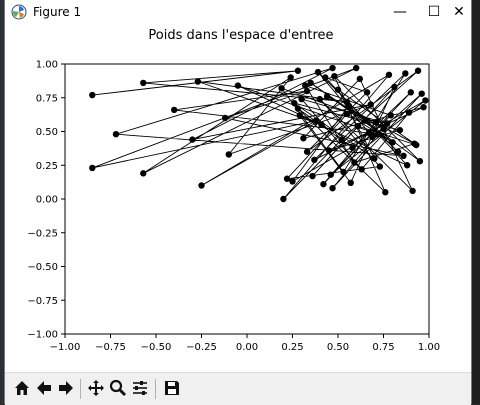  I want to click on x-tick-label: 0.75, so click(383, 347).